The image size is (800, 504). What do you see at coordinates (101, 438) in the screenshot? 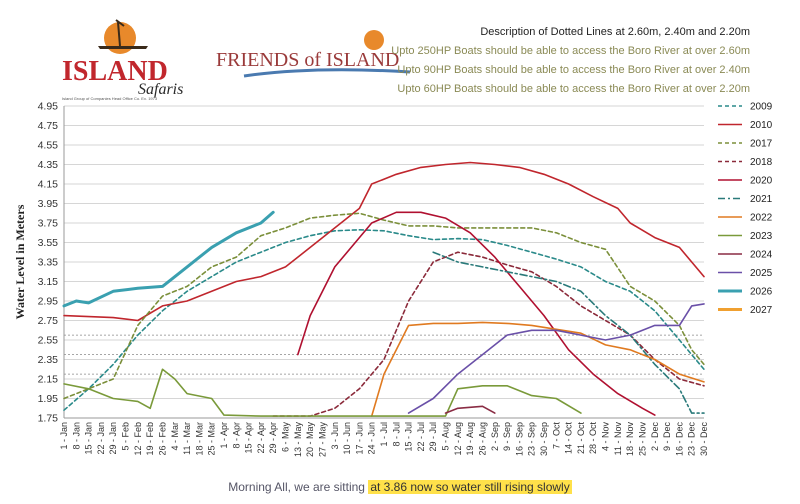
I see `x-tick-label: 22 - Jan` at bounding box center [101, 438].